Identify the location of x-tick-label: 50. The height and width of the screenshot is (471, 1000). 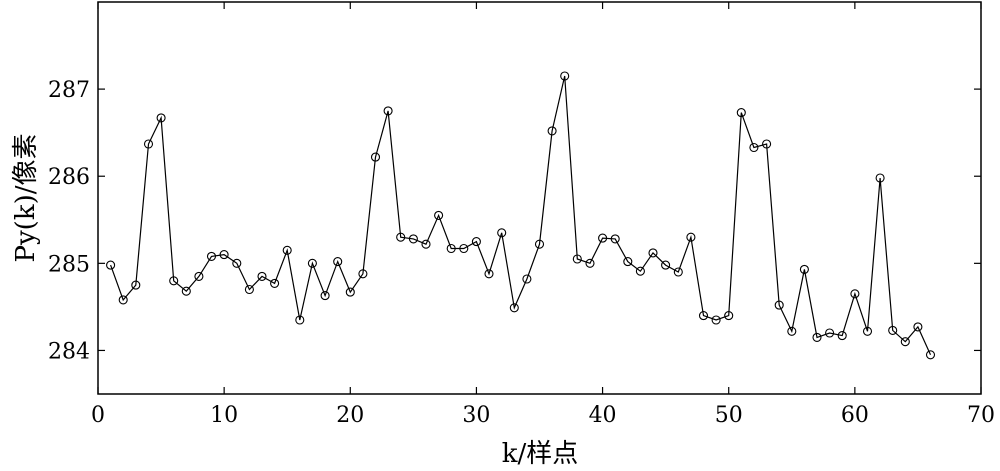
(729, 415).